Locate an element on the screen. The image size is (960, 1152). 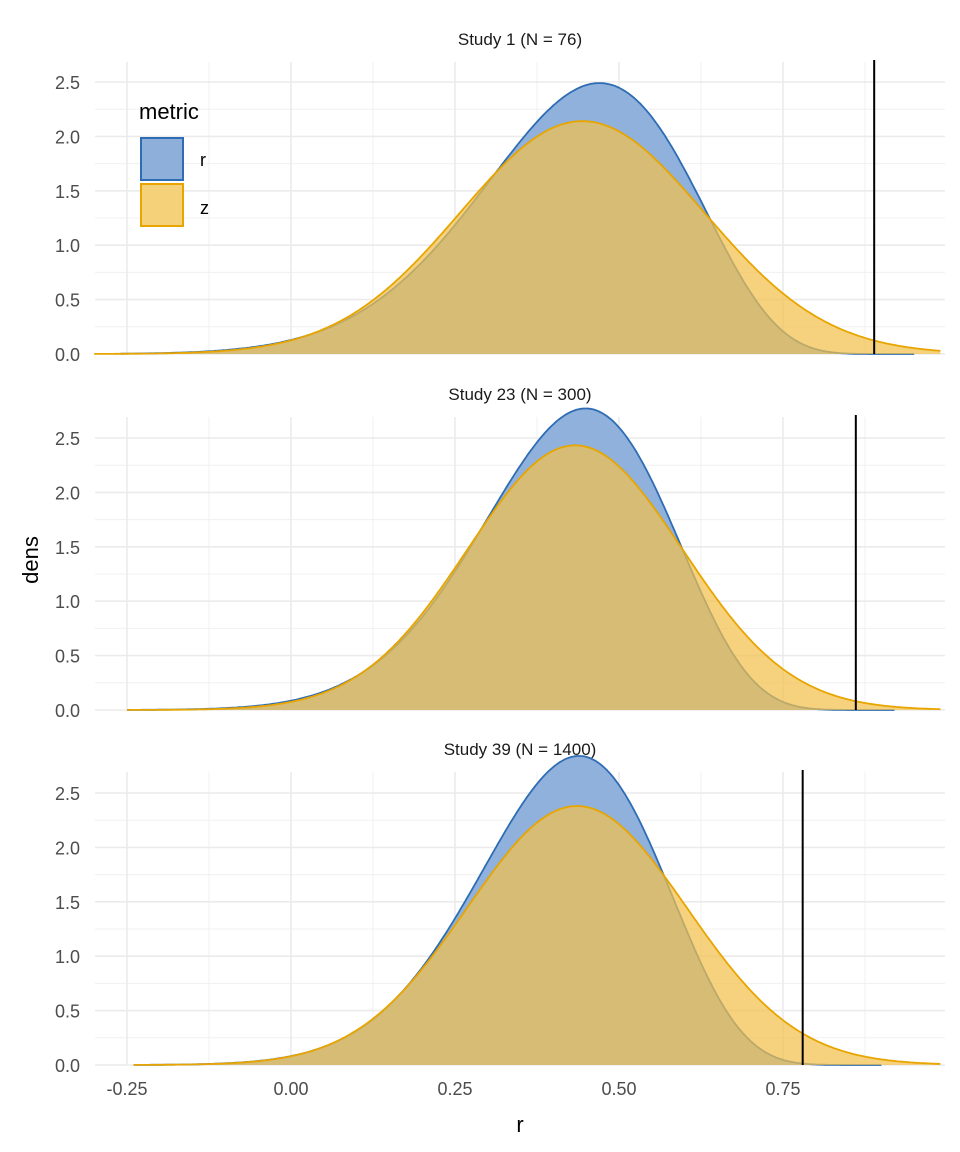
facet-strip-label: Study 23 (N = 300) is located at coordinates (519, 394).